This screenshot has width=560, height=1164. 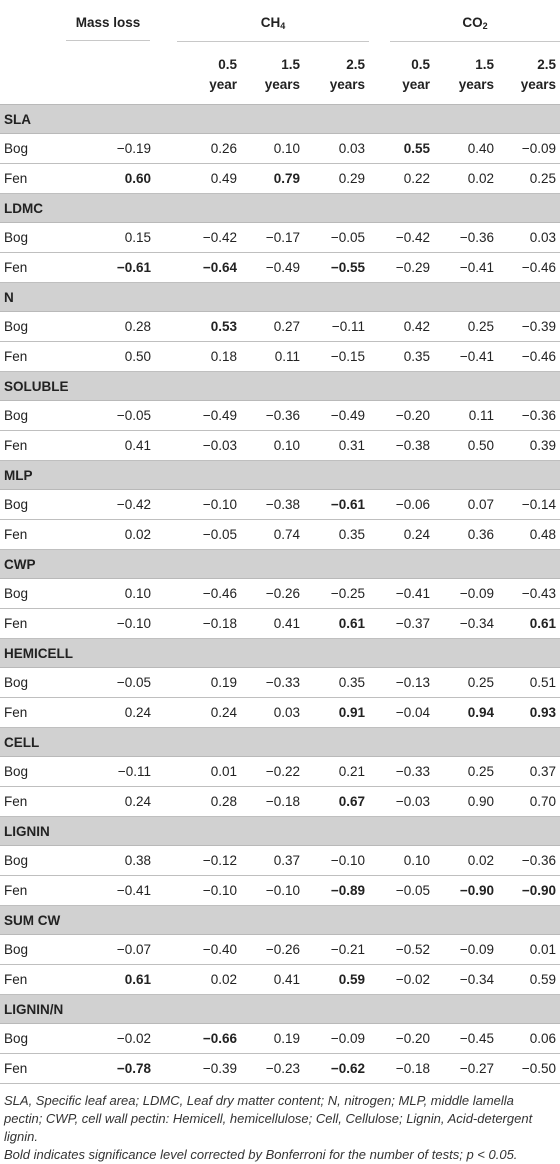 What do you see at coordinates (209, 237) in the screenshot?
I see `table-cell: −0.42` at bounding box center [209, 237].